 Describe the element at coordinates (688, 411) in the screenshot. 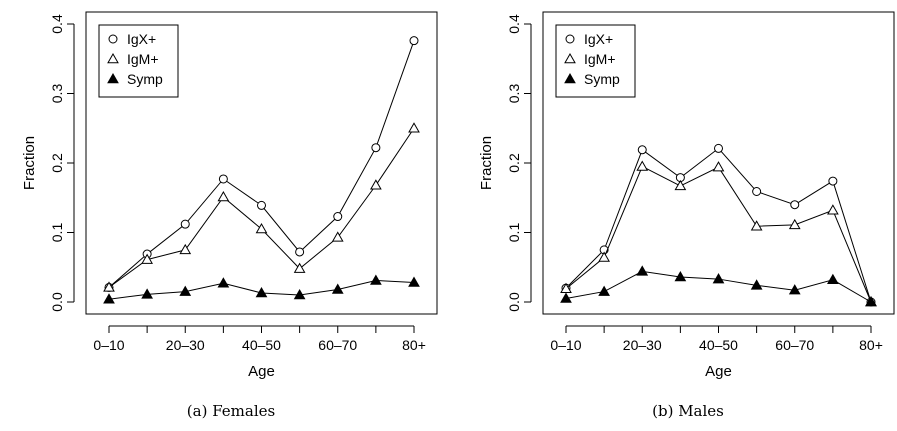

I see `panel-caption: (b) Males` at that location.